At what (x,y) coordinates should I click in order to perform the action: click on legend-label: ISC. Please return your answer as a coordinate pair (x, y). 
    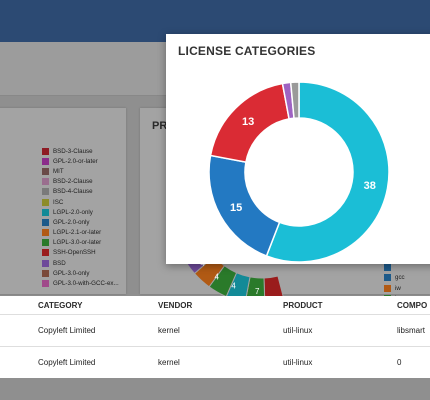
    Looking at the image, I should click on (58, 202).